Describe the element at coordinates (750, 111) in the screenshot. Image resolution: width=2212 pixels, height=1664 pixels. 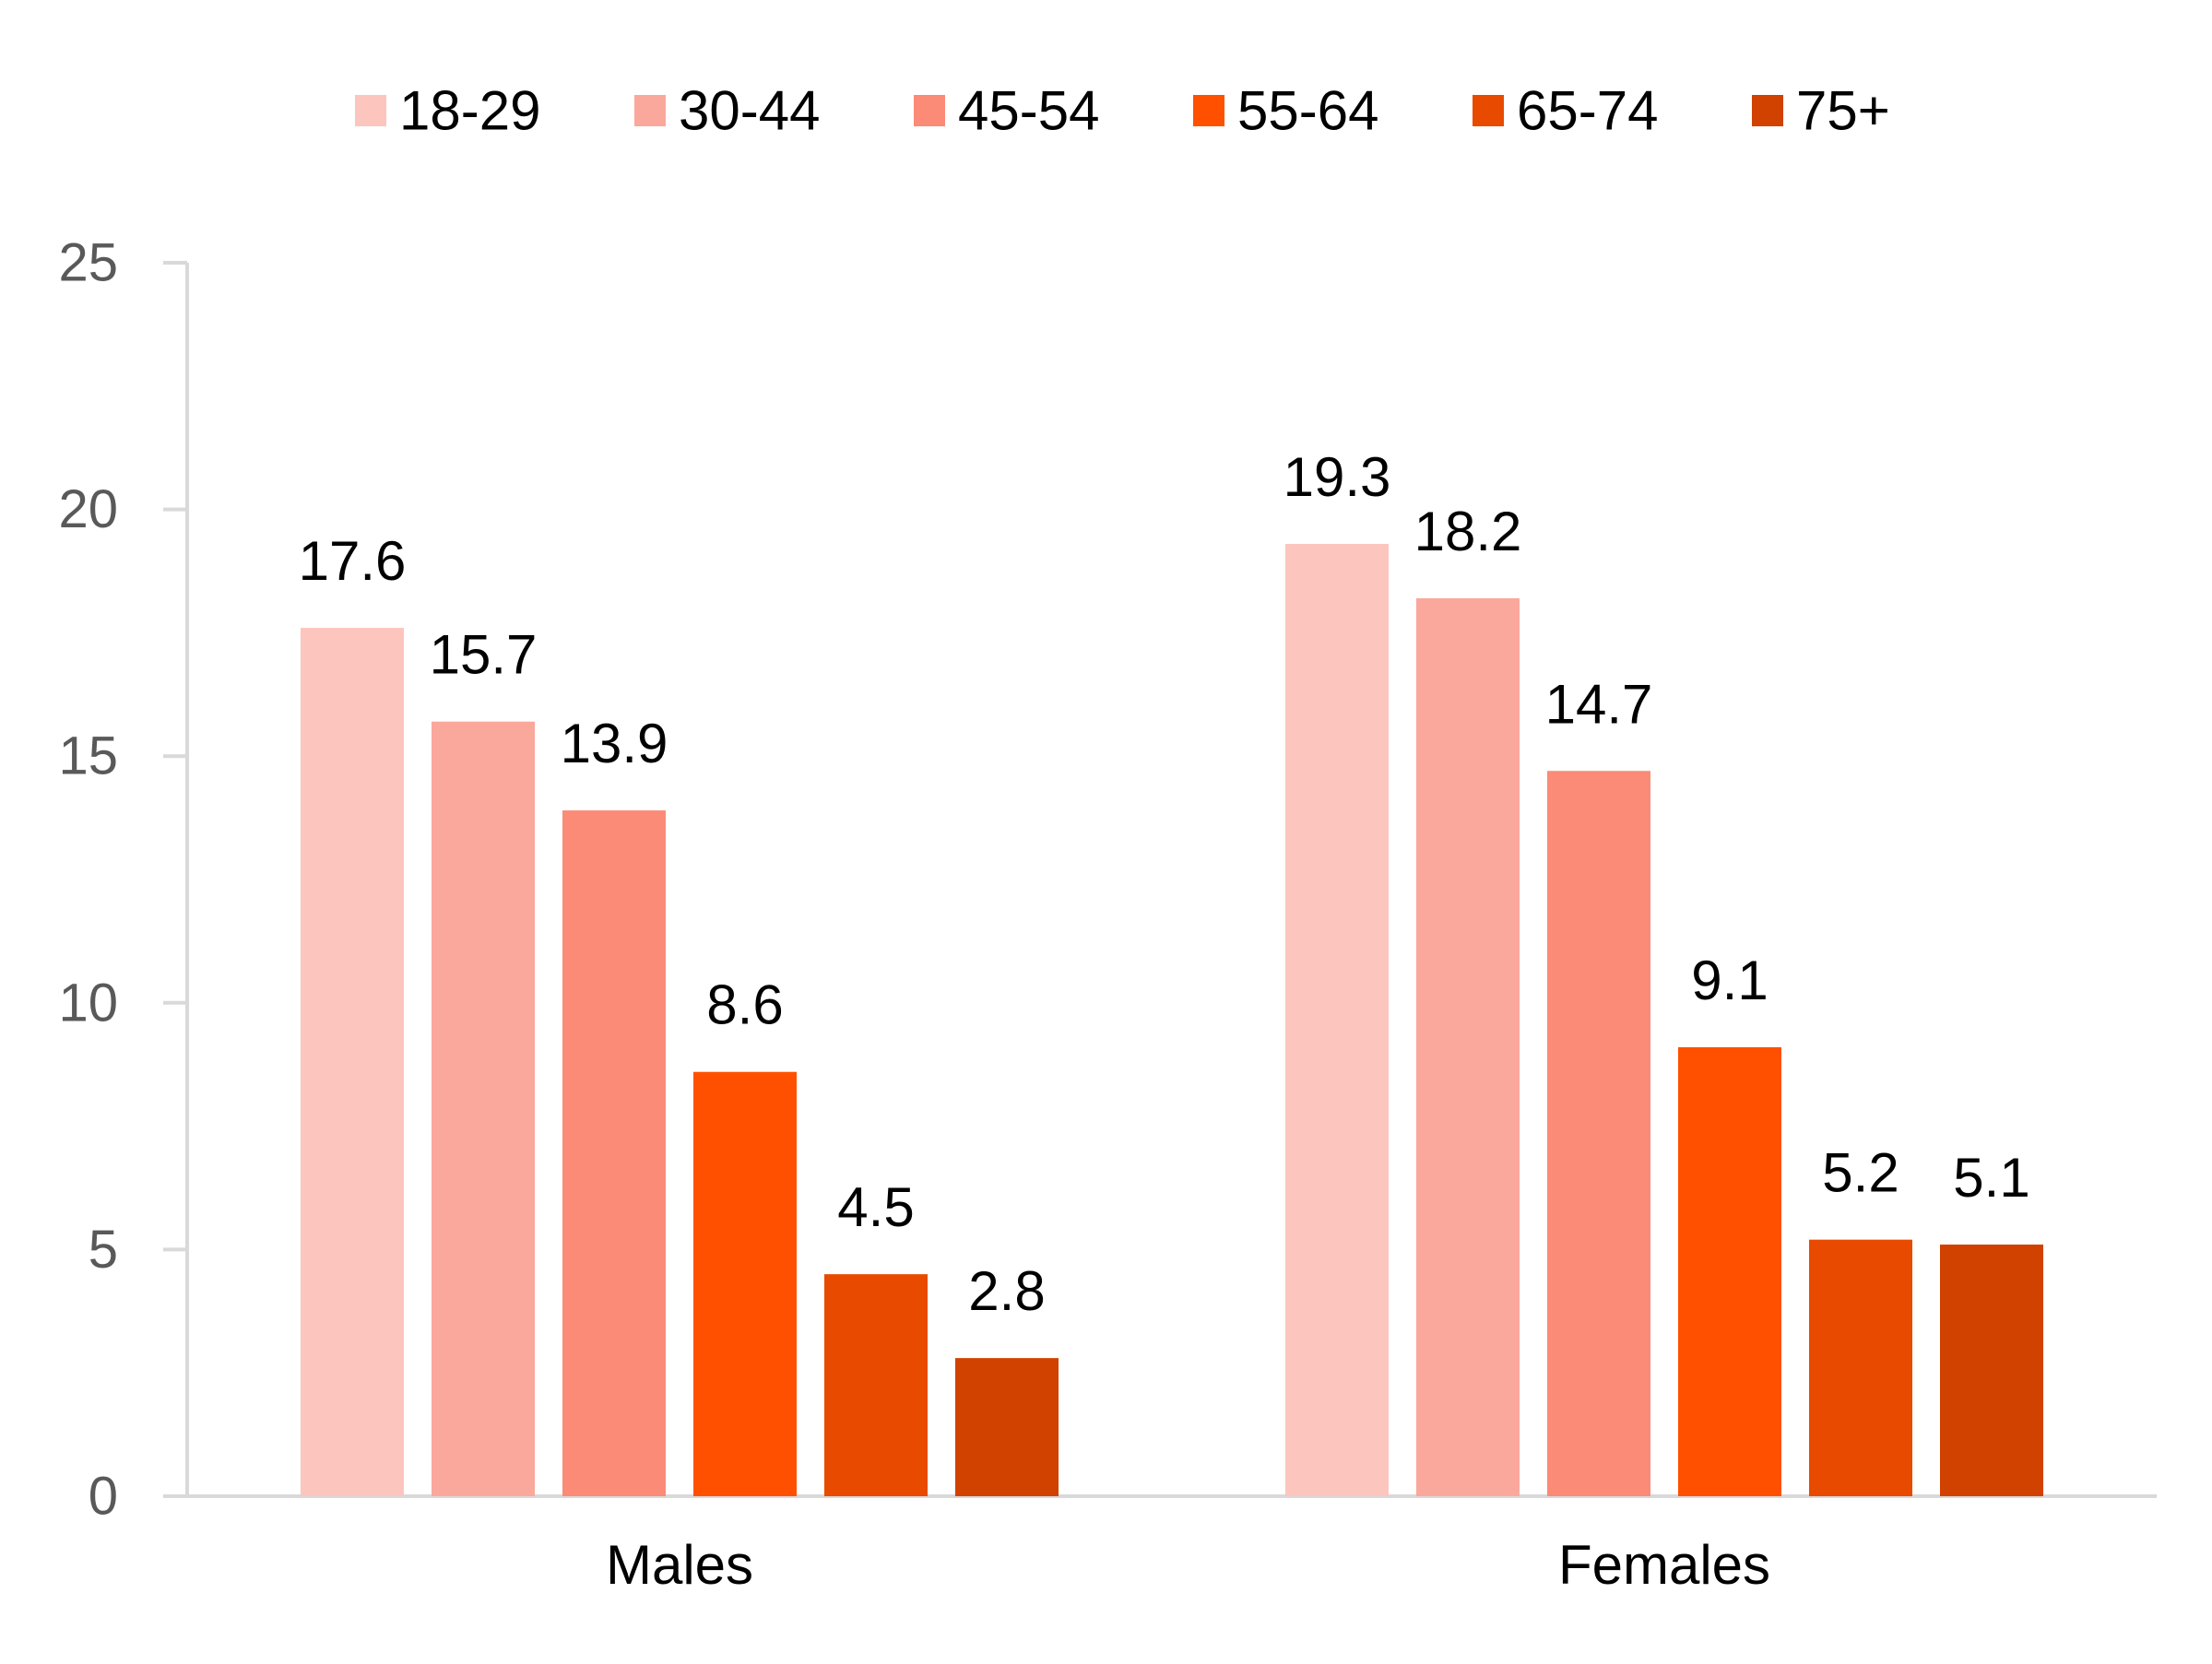
I see `legend-label: 30-44` at that location.